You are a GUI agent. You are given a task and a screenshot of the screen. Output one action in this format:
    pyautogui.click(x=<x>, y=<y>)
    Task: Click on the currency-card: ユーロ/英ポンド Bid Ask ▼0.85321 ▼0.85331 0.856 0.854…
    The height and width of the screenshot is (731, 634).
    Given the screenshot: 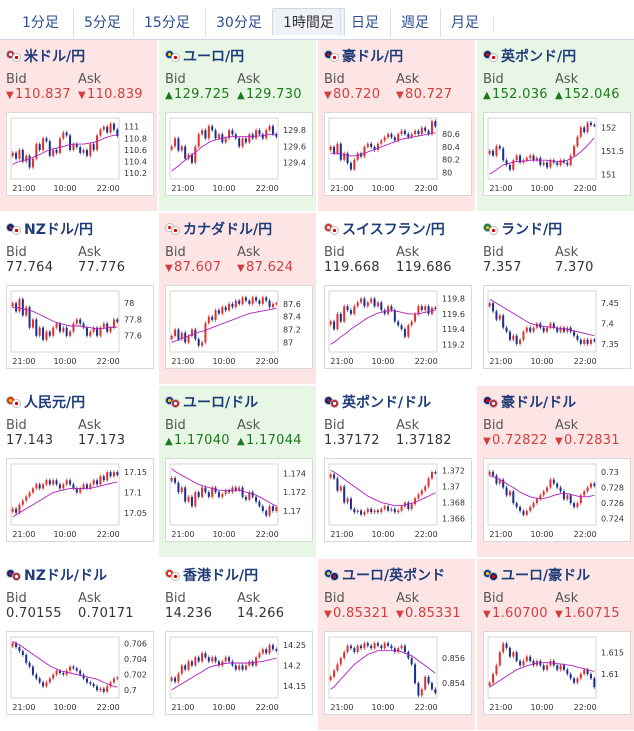 What is the action you would take?
    pyautogui.click(x=397, y=645)
    